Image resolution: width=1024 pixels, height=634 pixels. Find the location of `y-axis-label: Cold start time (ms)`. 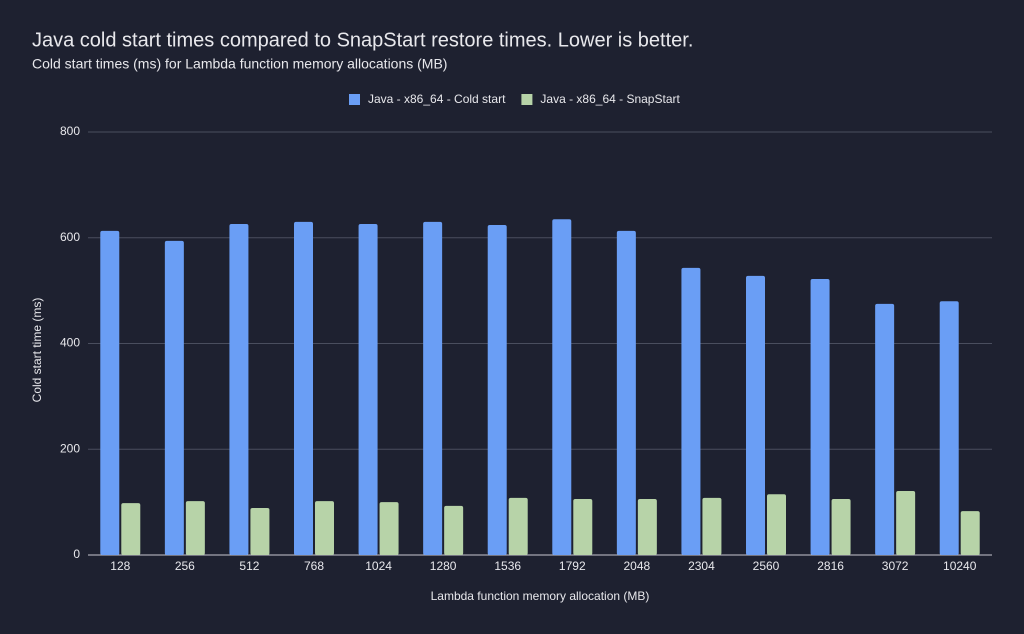

y-axis-label: Cold start time (ms) is located at coordinates (37, 350).